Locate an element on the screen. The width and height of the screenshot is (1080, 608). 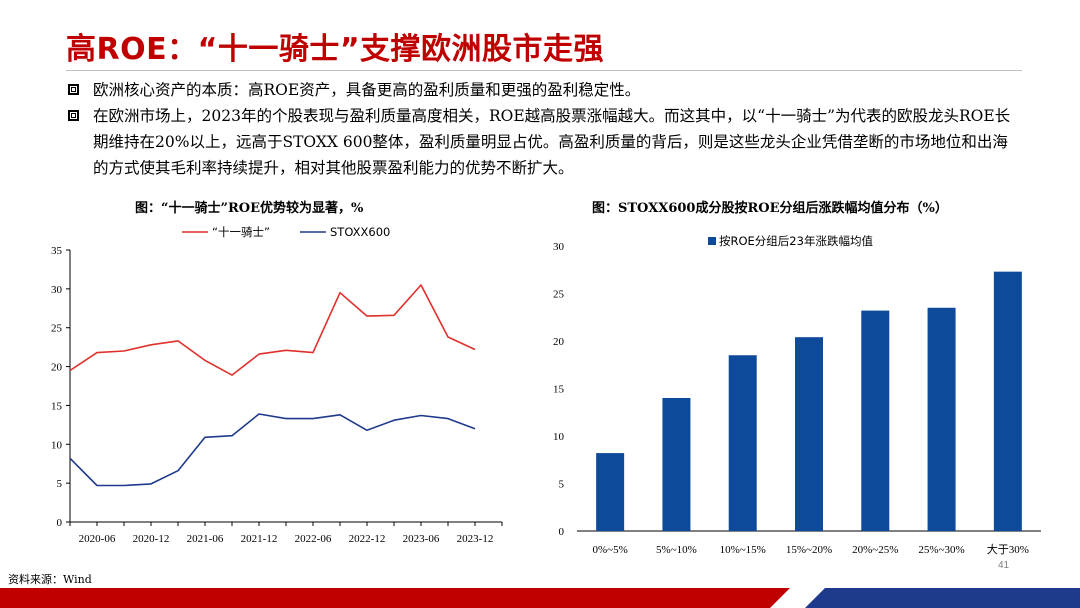
x-tick-label: 2022-12 is located at coordinates (367, 539).